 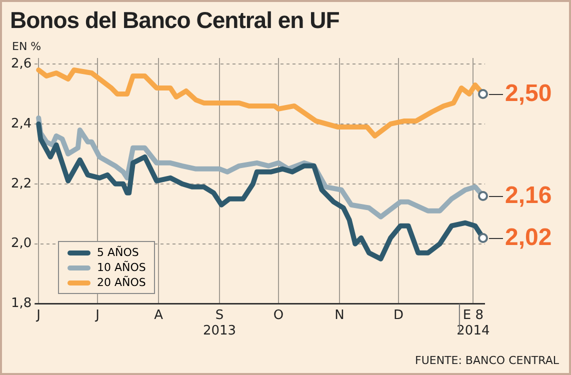 What do you see at coordinates (487, 360) in the screenshot?
I see `source-note: FUENTE: BANCO CENTRAL` at bounding box center [487, 360].